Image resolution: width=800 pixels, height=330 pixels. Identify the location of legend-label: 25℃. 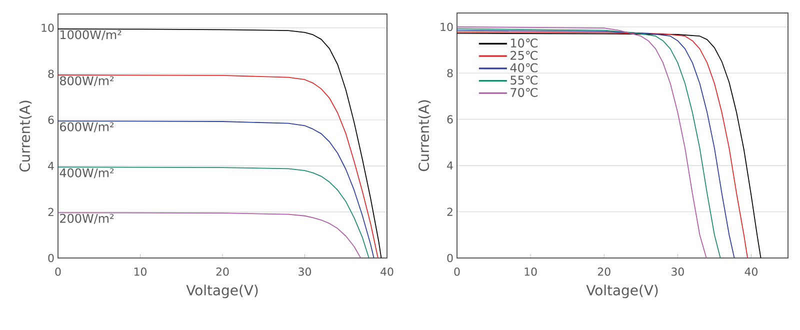
(524, 55).